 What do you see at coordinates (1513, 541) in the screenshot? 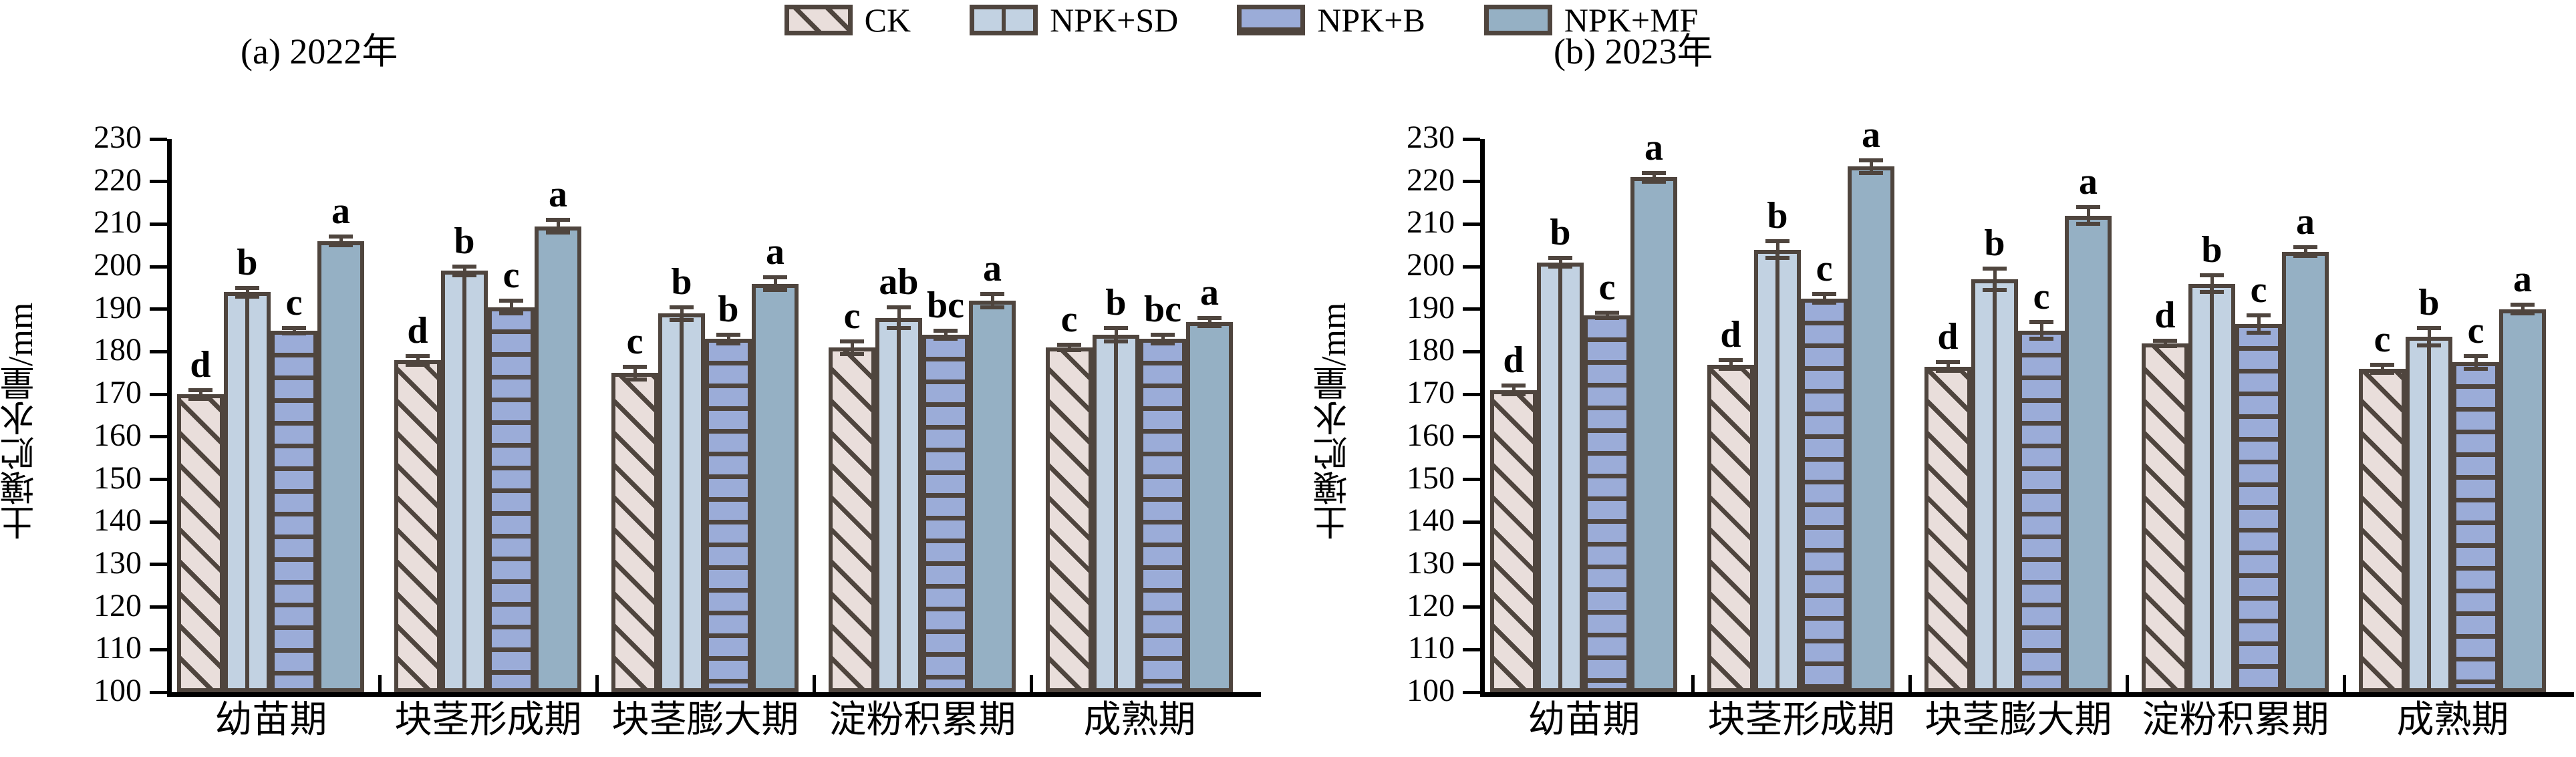
I see `bar-ck--b-2023--cat1` at bounding box center [1513, 541].